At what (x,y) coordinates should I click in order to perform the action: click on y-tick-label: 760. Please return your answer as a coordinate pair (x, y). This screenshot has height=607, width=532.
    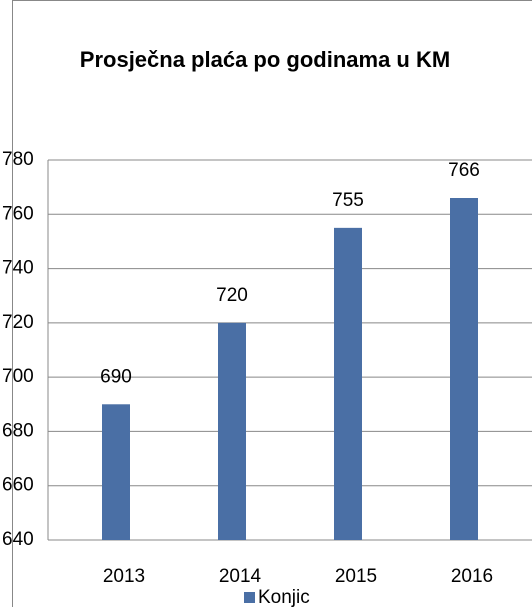
    Looking at the image, I should click on (18, 213).